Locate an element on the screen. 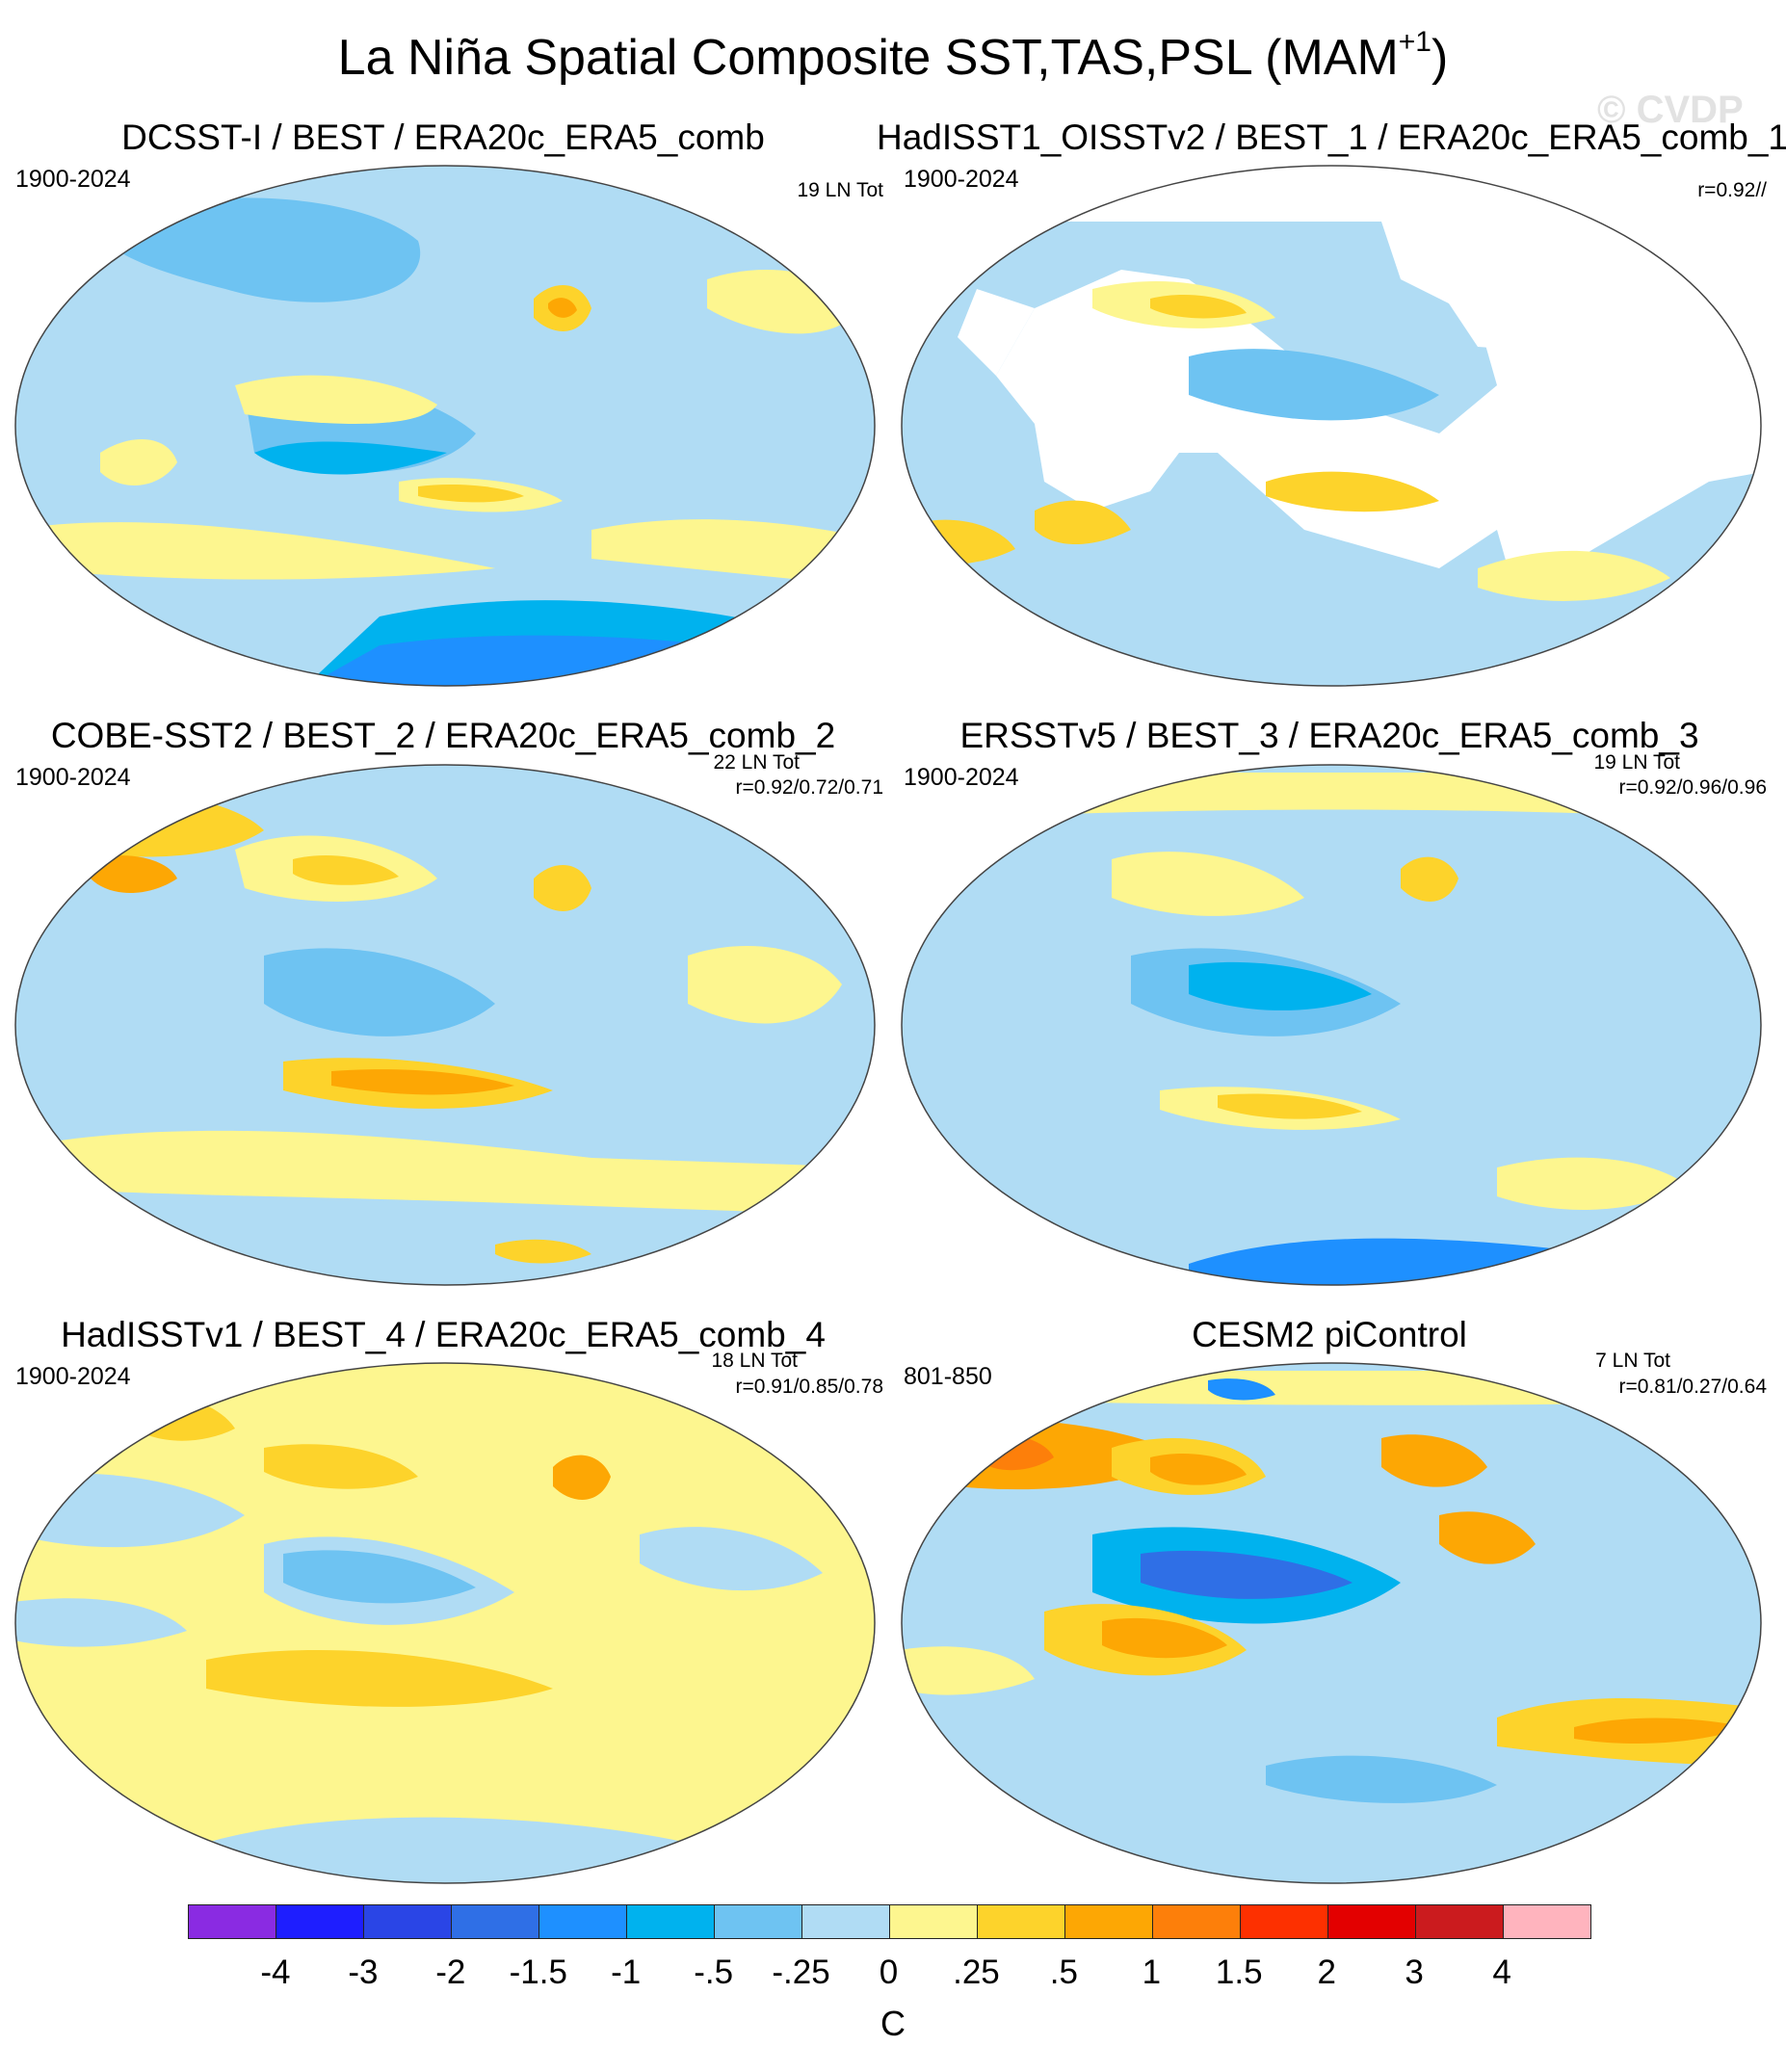 The width and height of the screenshot is (1786, 2072). colorbar-tick-label: -1 is located at coordinates (626, 1973).